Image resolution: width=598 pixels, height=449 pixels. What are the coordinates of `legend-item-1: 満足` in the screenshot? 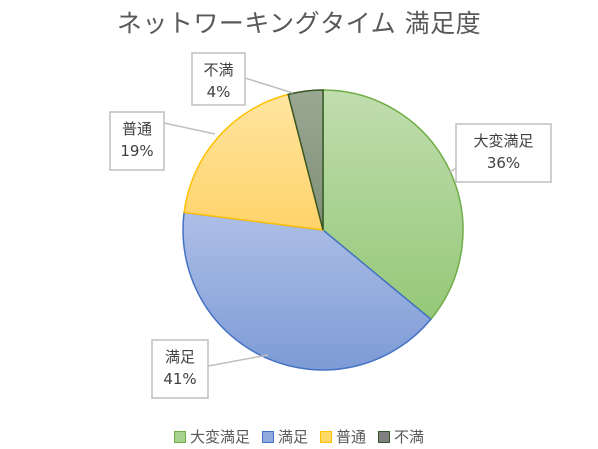 It's located at (284, 436).